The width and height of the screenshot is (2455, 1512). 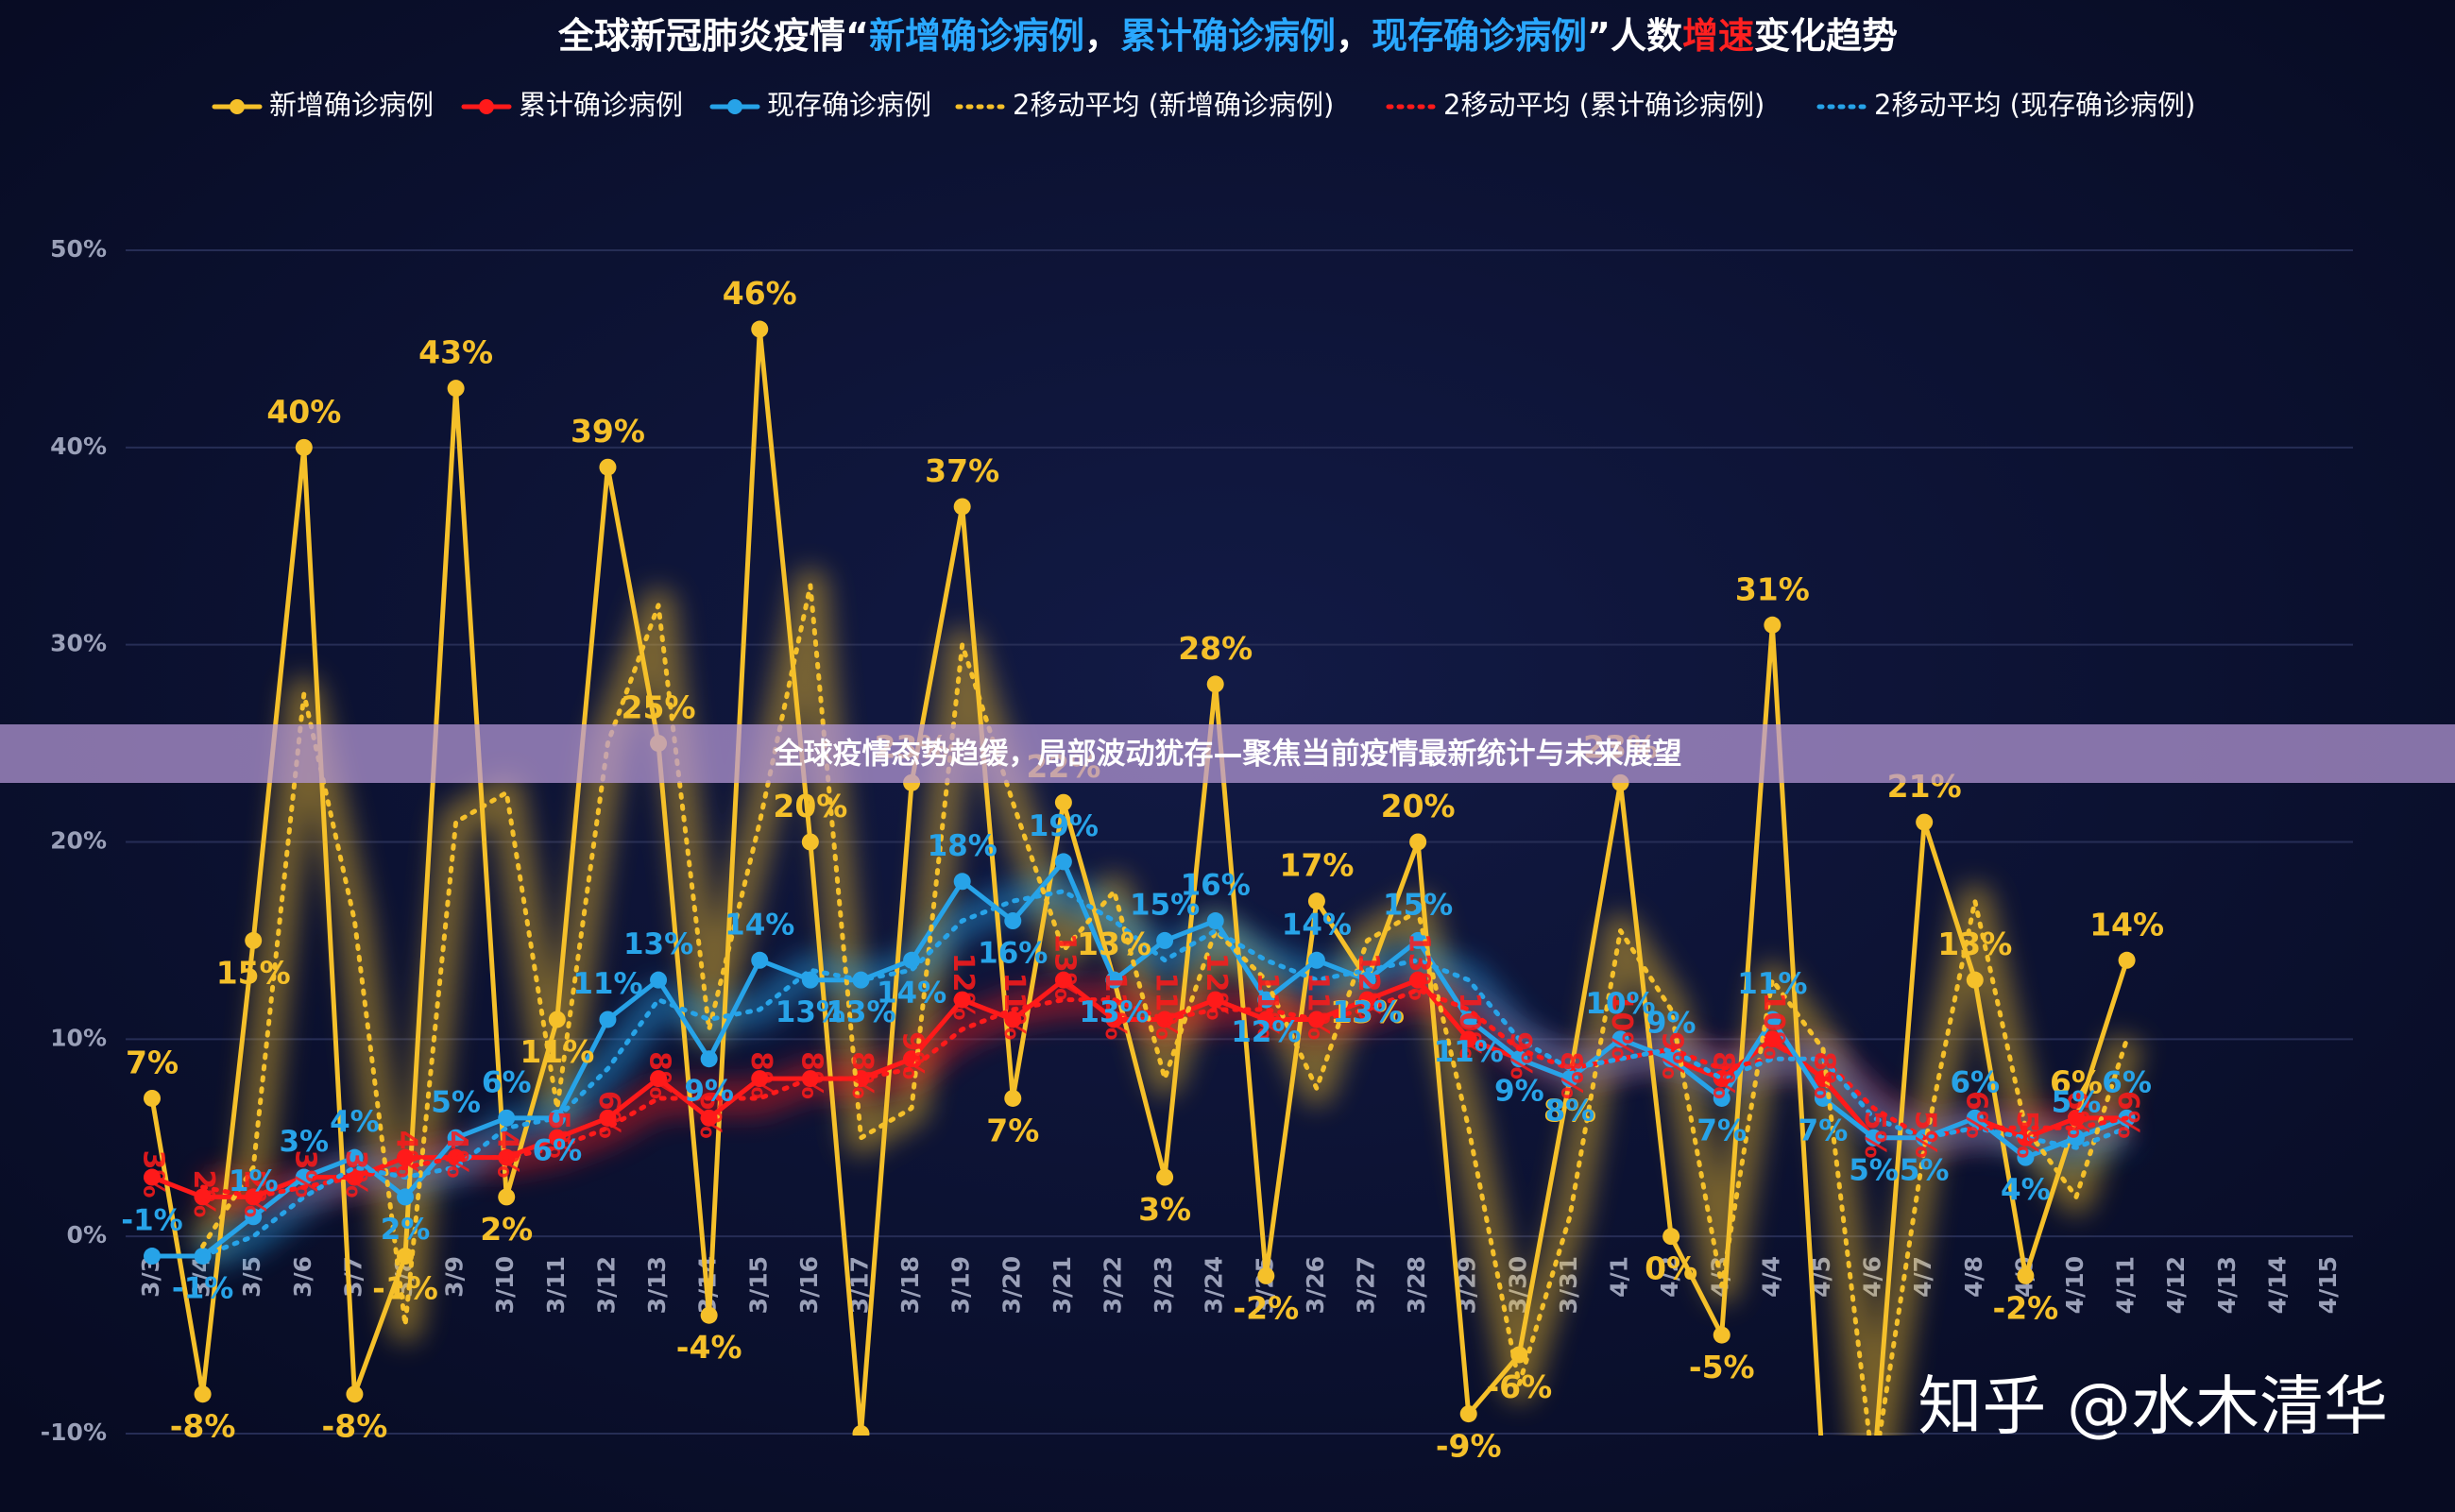 What do you see at coordinates (78, 643) in the screenshot?
I see `y-tick-label: 30%` at bounding box center [78, 643].